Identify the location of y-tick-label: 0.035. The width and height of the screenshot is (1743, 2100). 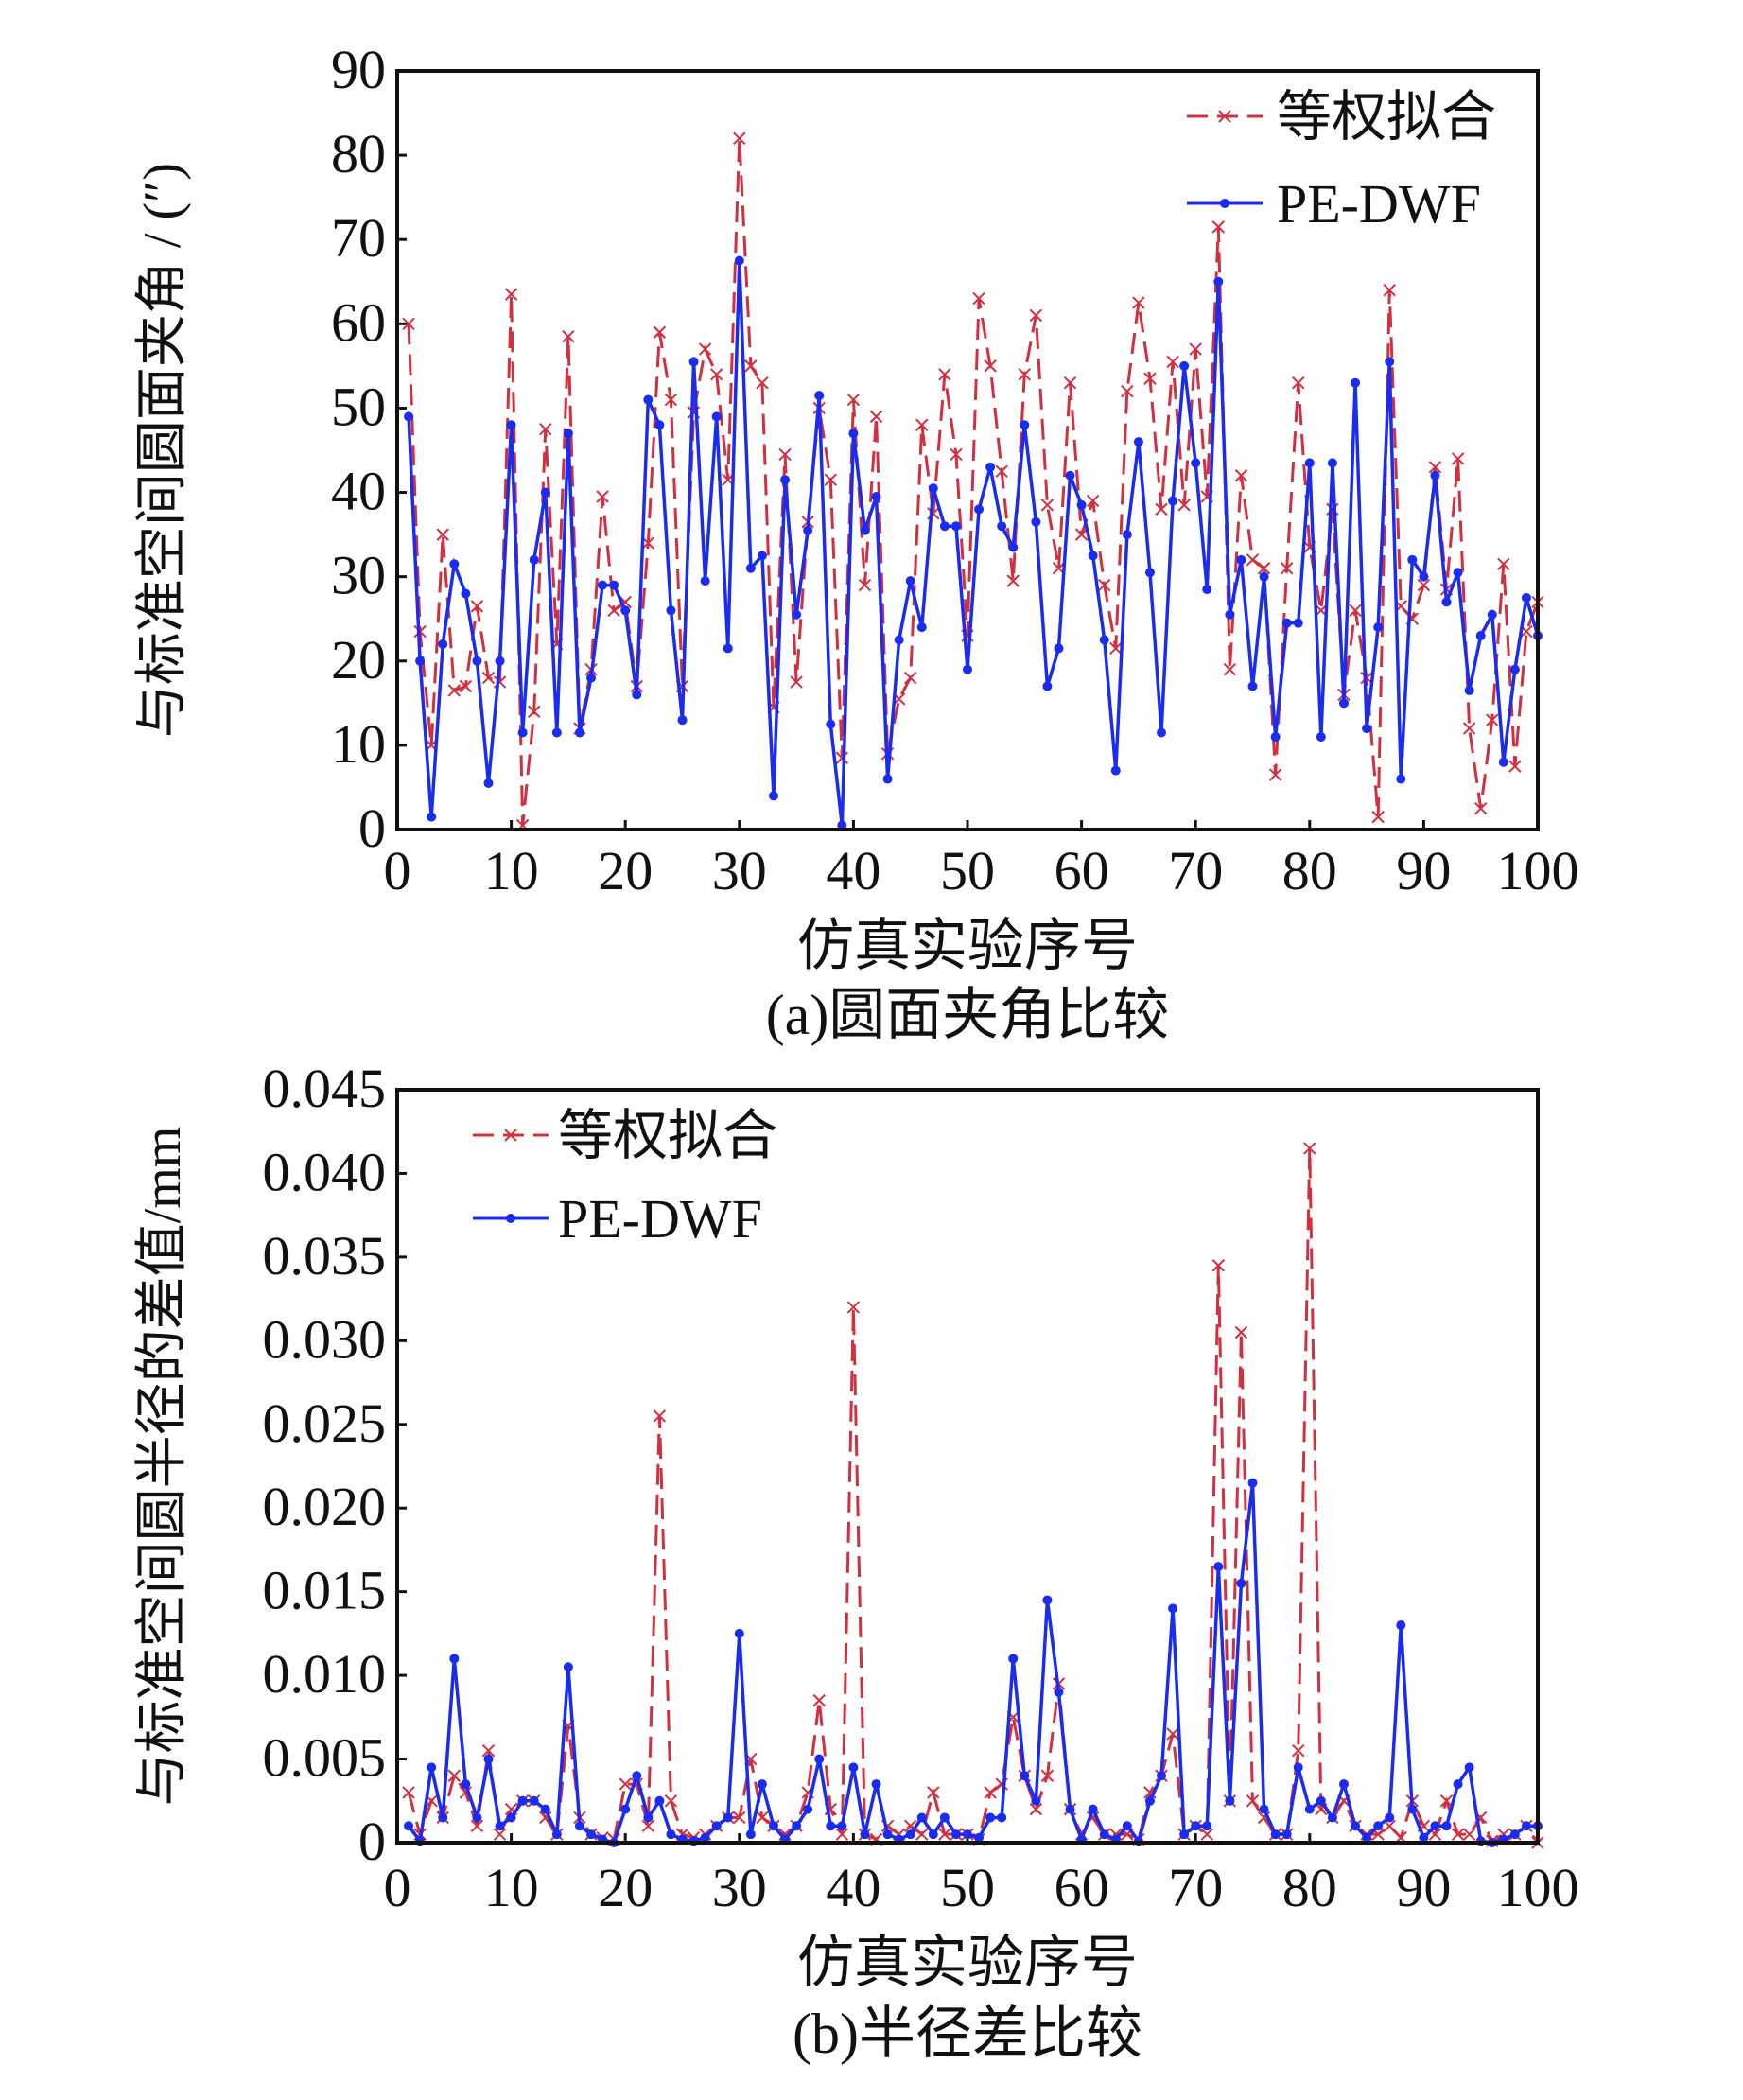
(325, 1255).